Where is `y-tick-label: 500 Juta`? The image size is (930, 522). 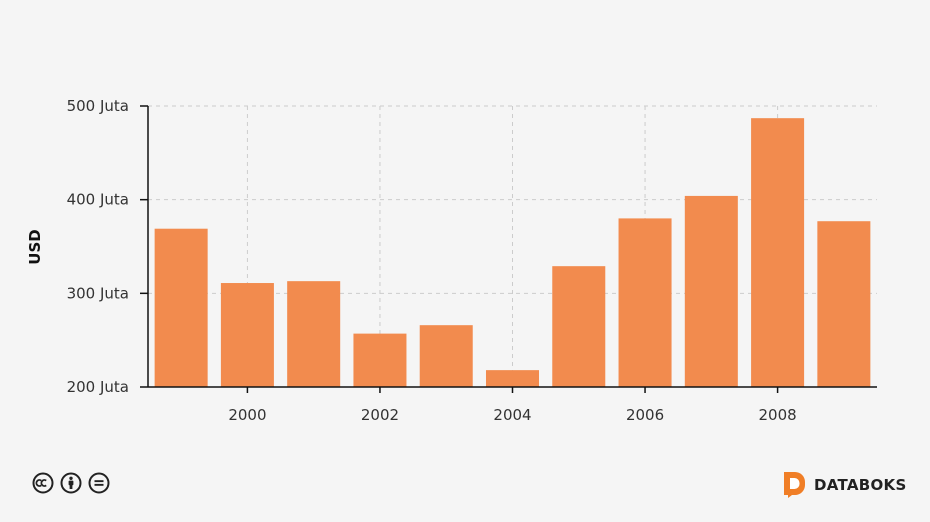 y-tick-label: 500 Juta is located at coordinates (98, 106).